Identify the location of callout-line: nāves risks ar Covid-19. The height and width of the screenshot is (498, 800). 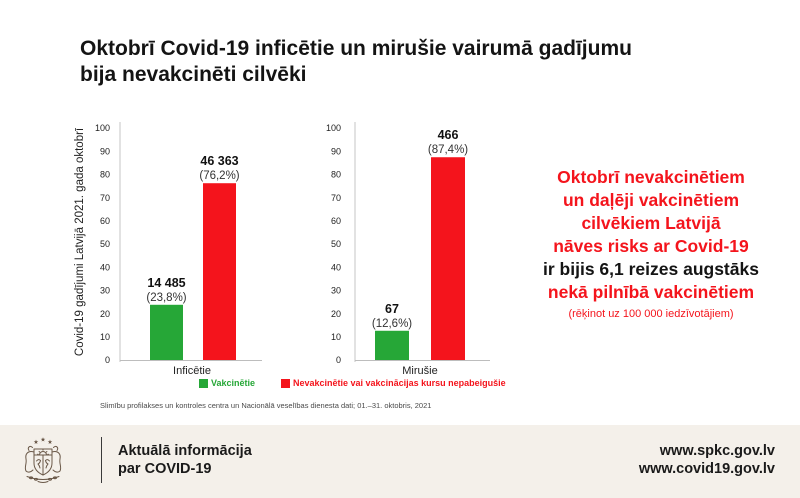
(651, 246).